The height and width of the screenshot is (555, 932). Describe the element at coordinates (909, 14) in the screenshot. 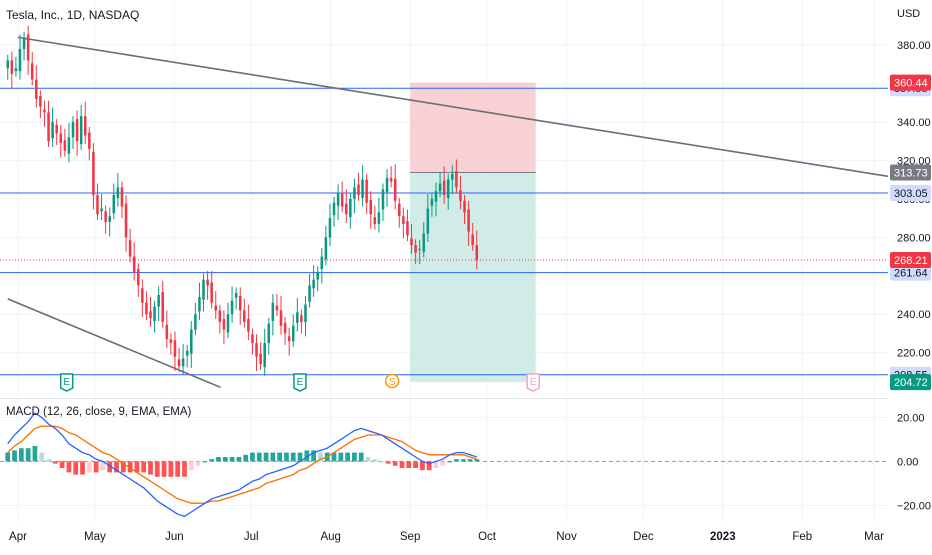

I see `currency-label: USD` at that location.